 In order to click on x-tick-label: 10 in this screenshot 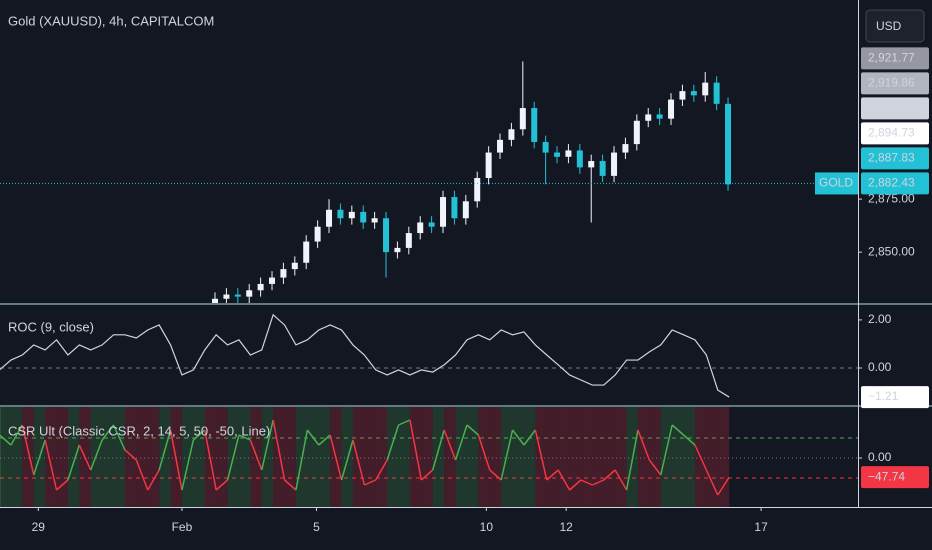, I will do `click(487, 527)`.